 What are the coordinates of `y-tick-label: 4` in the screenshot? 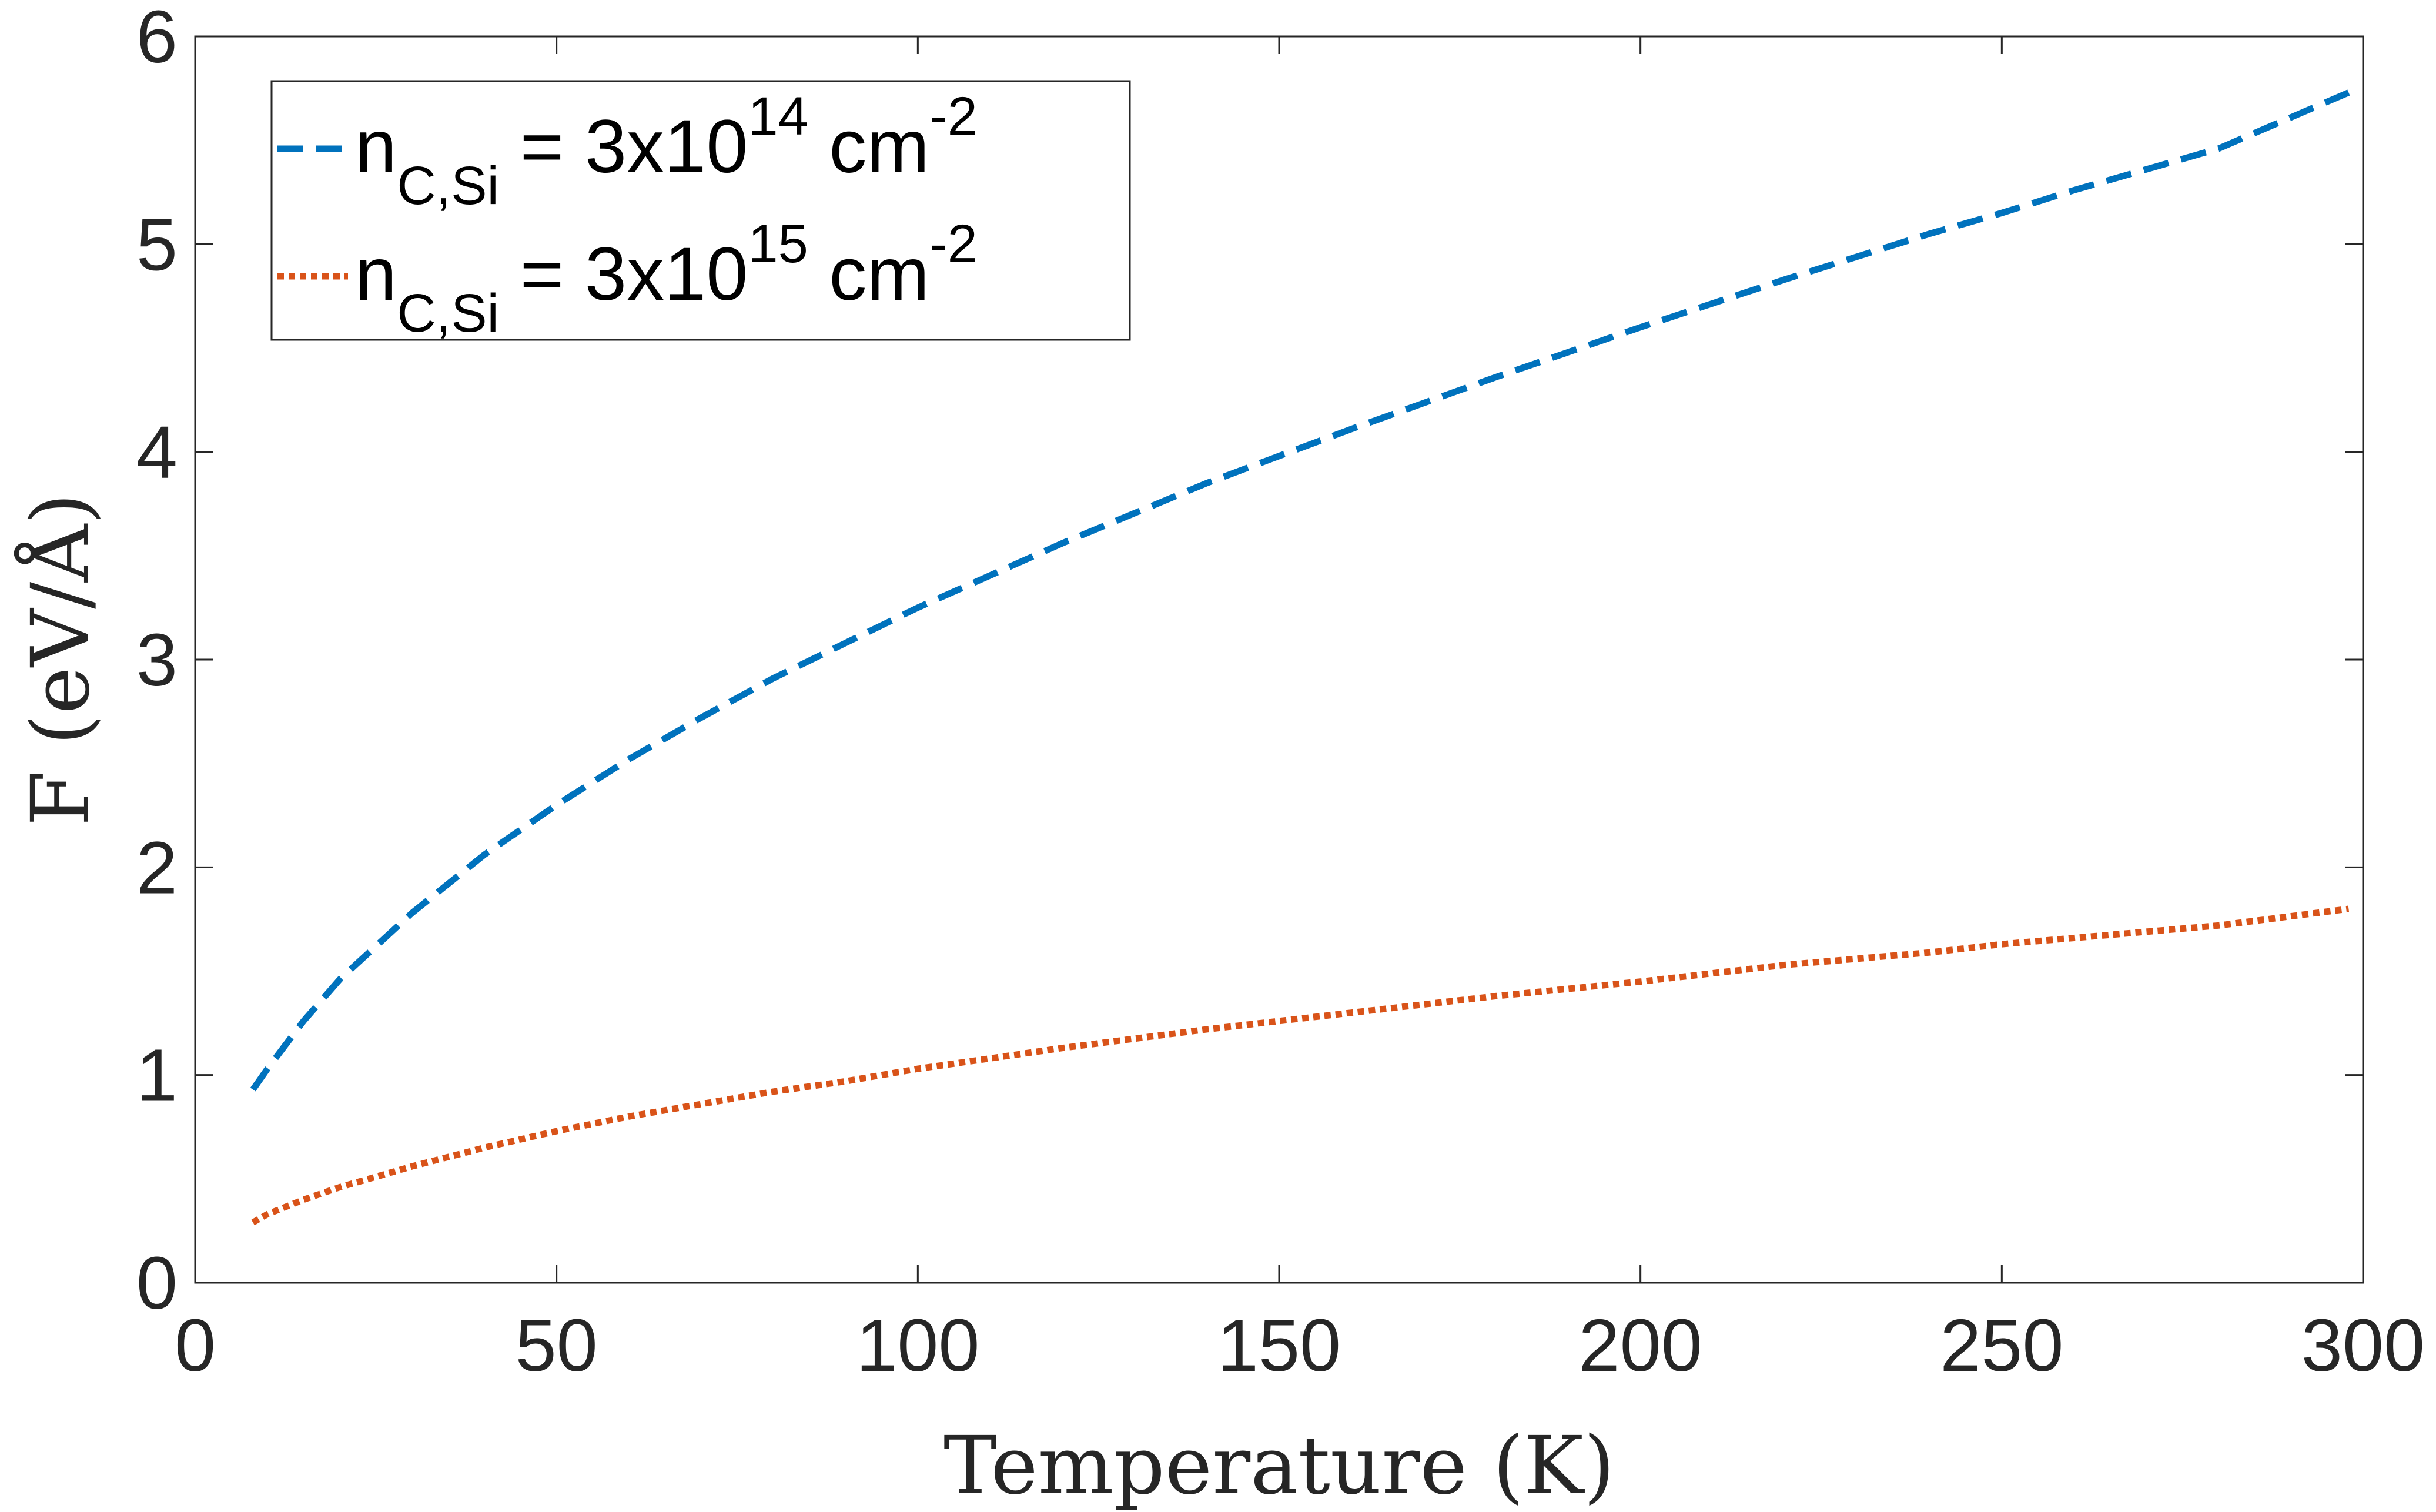 It's located at (157, 453).